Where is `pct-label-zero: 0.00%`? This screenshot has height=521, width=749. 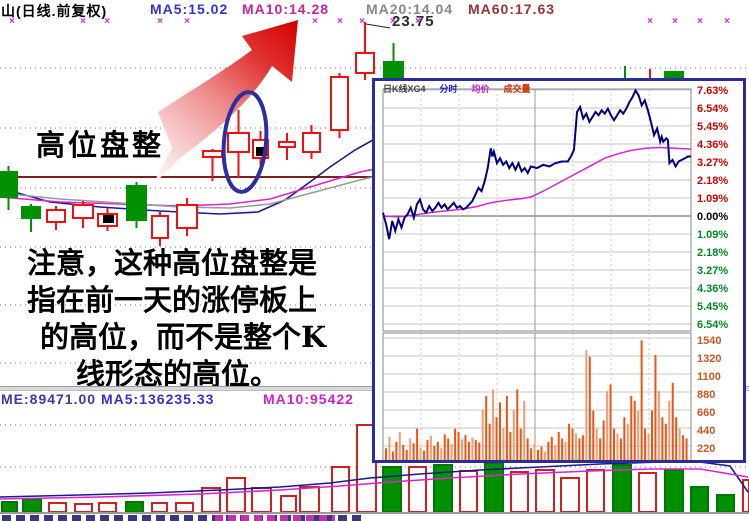 pct-label-zero: 0.00% is located at coordinates (712, 217).